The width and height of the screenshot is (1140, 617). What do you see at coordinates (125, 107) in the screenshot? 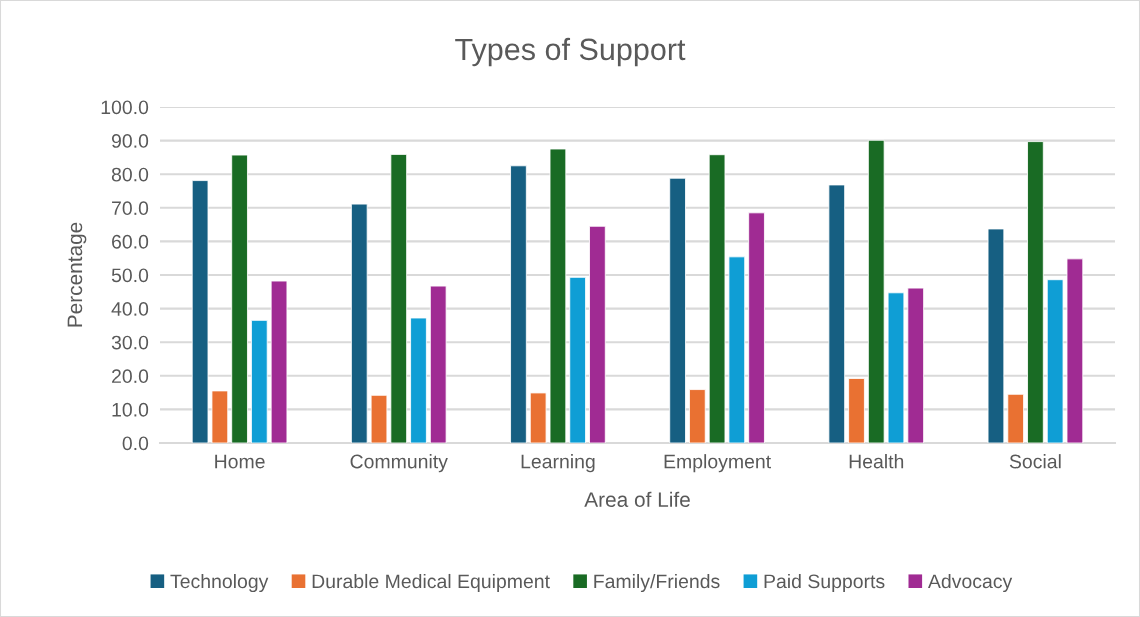
I see `y-tick-label: 100.0` at bounding box center [125, 107].